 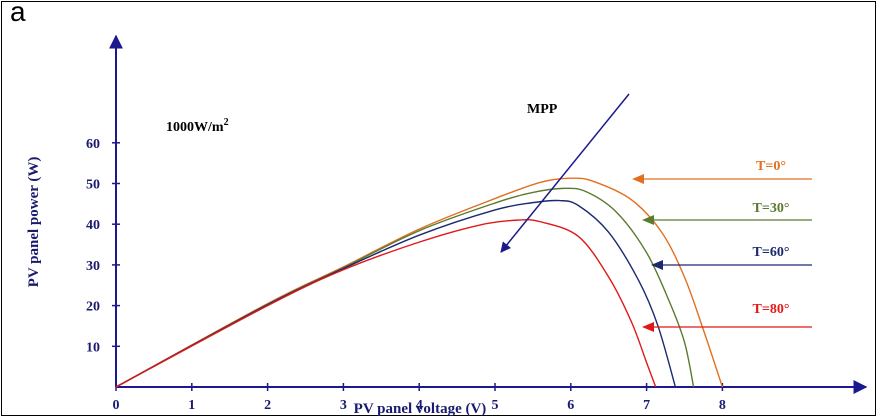 I want to click on x-axis-label: PV panel voltage (V), so click(x=420, y=409).